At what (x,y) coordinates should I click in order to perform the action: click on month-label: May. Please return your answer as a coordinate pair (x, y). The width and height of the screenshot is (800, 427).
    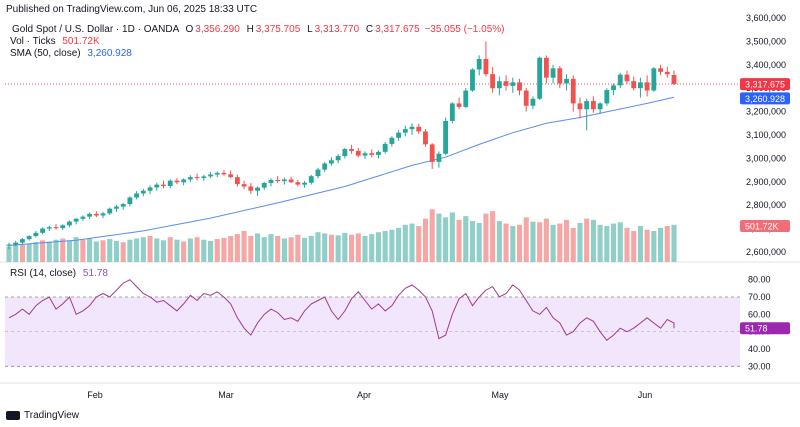
    Looking at the image, I should click on (500, 395).